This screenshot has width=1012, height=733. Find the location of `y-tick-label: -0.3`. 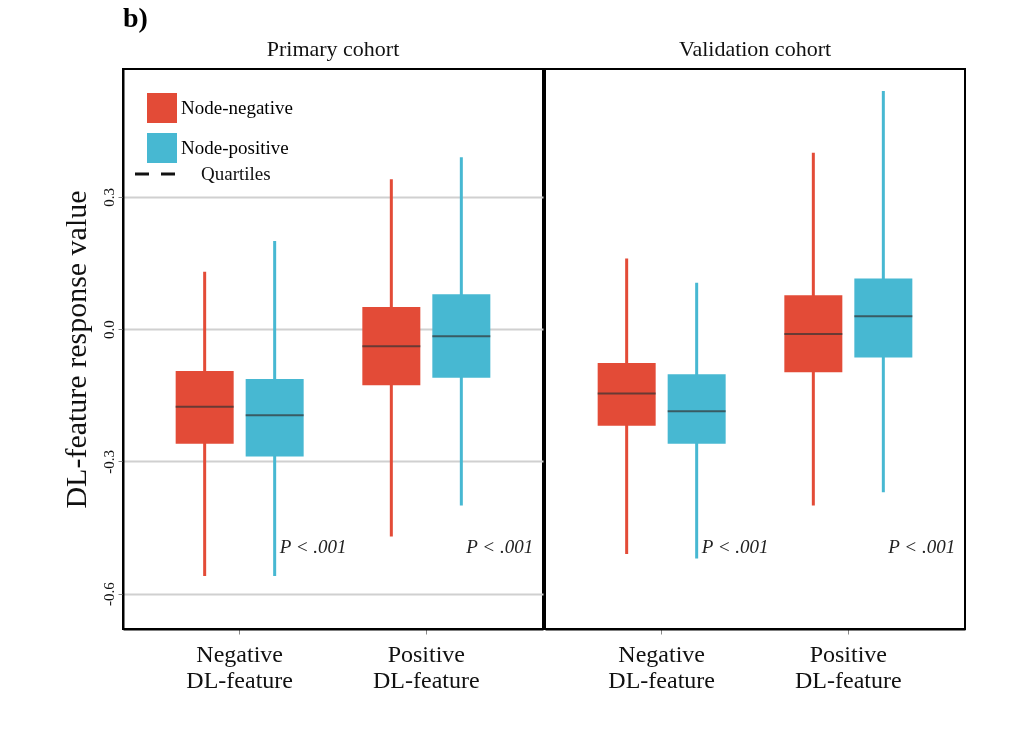

y-tick-label: -0.3 is located at coordinates (108, 462).